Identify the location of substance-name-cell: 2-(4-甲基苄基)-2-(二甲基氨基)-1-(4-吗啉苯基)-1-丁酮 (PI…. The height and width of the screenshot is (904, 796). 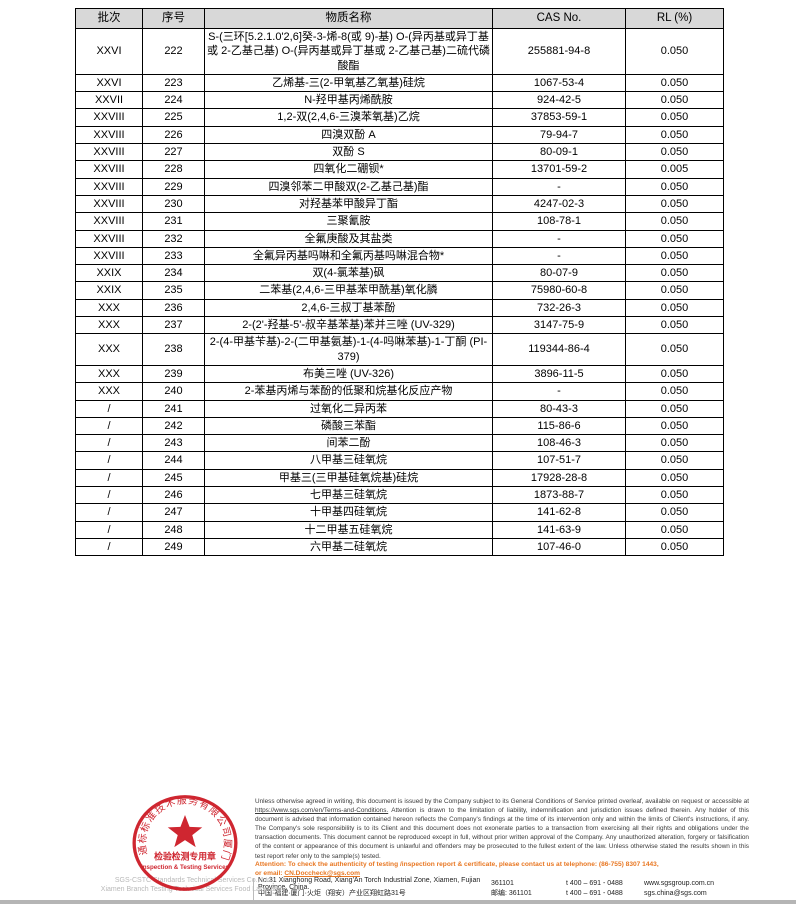
(348, 349).